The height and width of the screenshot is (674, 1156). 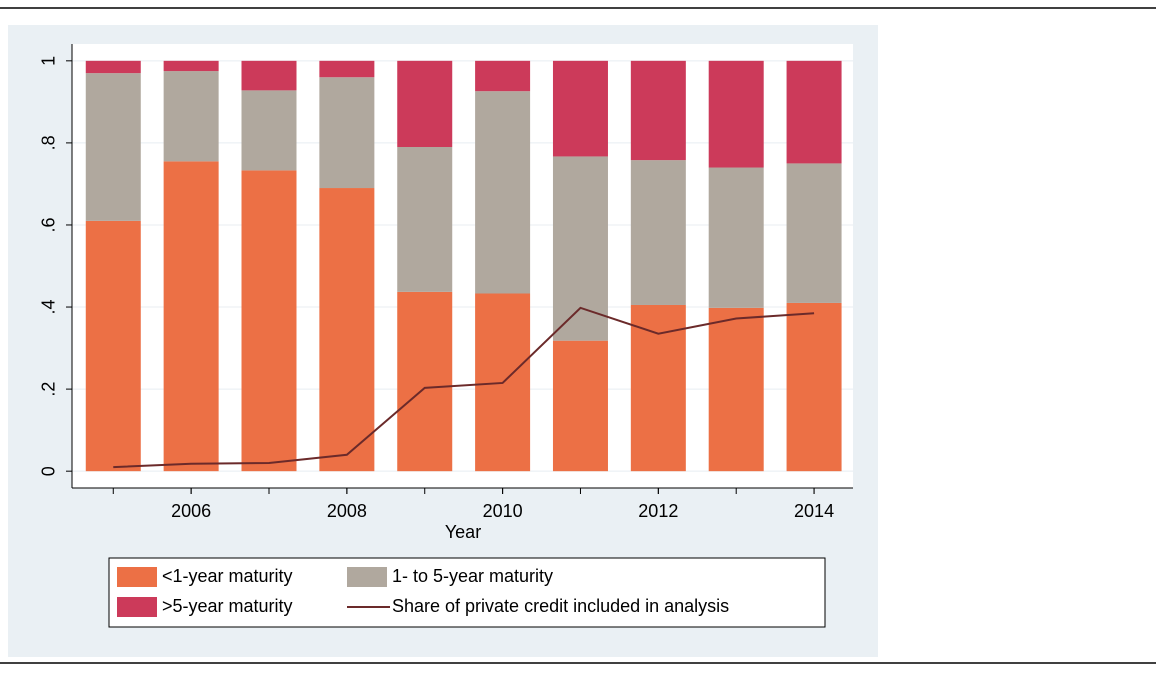 I want to click on legend-label: 1- to 5-year maturity, so click(x=472, y=576).